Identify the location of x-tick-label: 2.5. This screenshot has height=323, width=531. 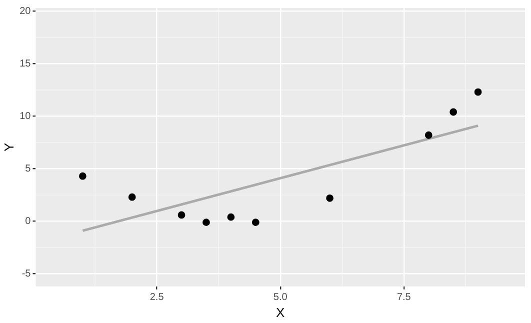
(157, 298).